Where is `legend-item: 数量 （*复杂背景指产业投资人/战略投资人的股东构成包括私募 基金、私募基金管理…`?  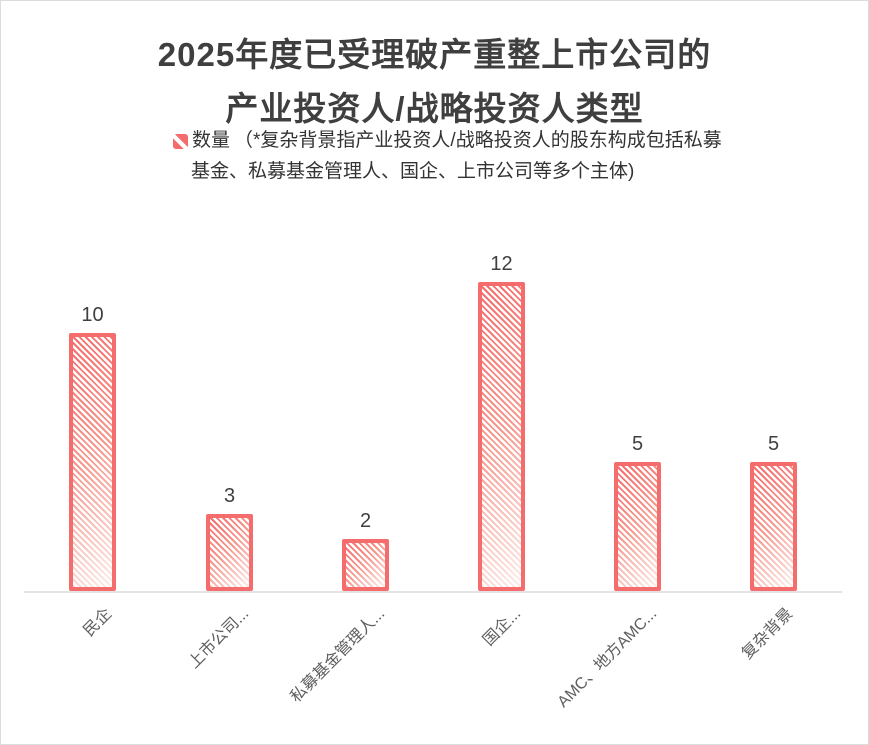
legend-item: 数量 （*复杂背景指产业投资人/战略投资人的股东构成包括私募 基金、私募基金管理… is located at coordinates (447, 156).